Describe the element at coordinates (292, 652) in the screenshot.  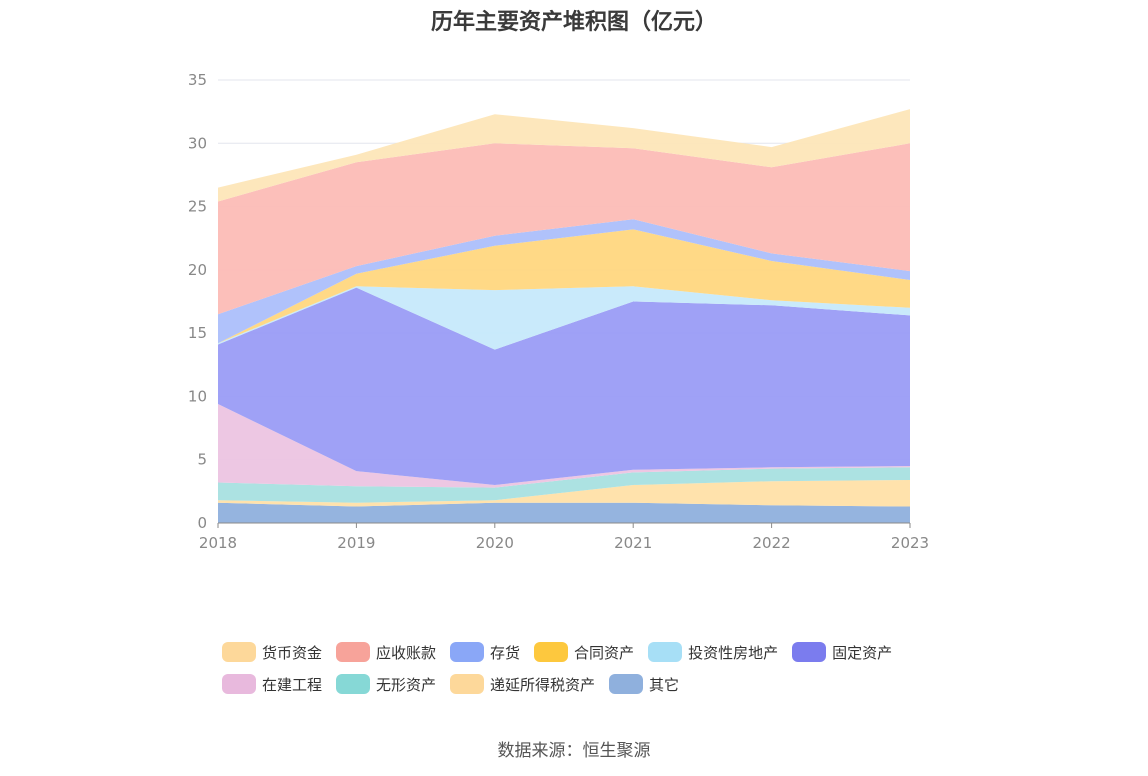
I see `legend-label: 货币资金` at that location.